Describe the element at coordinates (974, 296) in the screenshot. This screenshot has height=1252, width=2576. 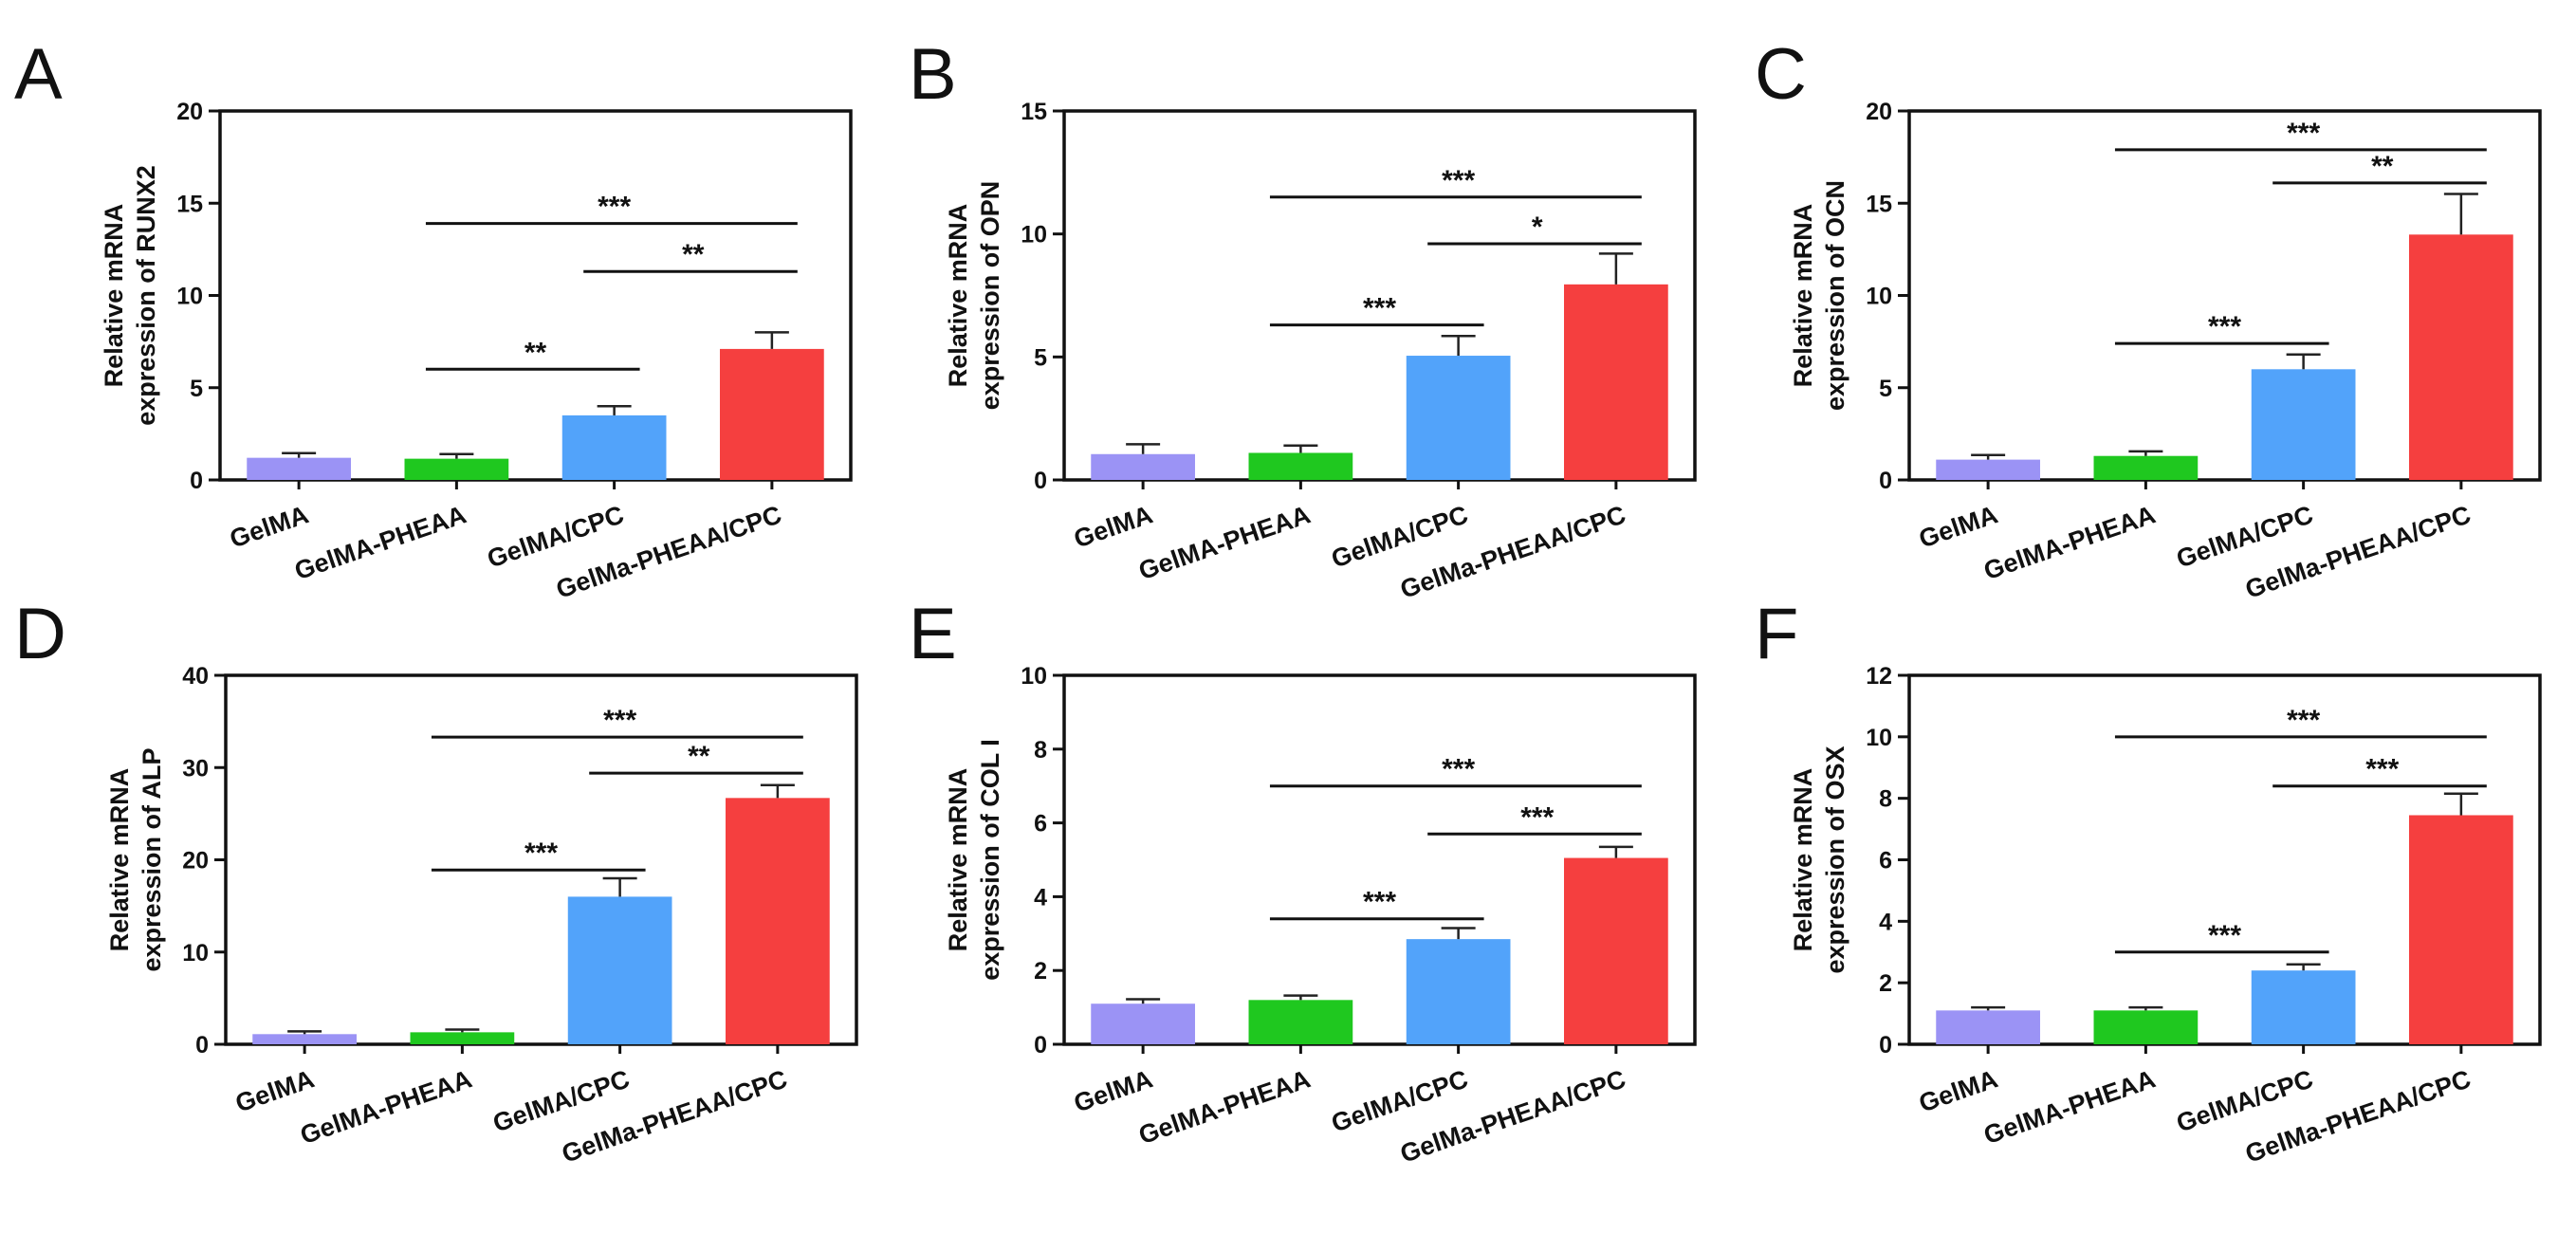
I see `y-axis-title: Relative mRNA expression of OPN` at that location.